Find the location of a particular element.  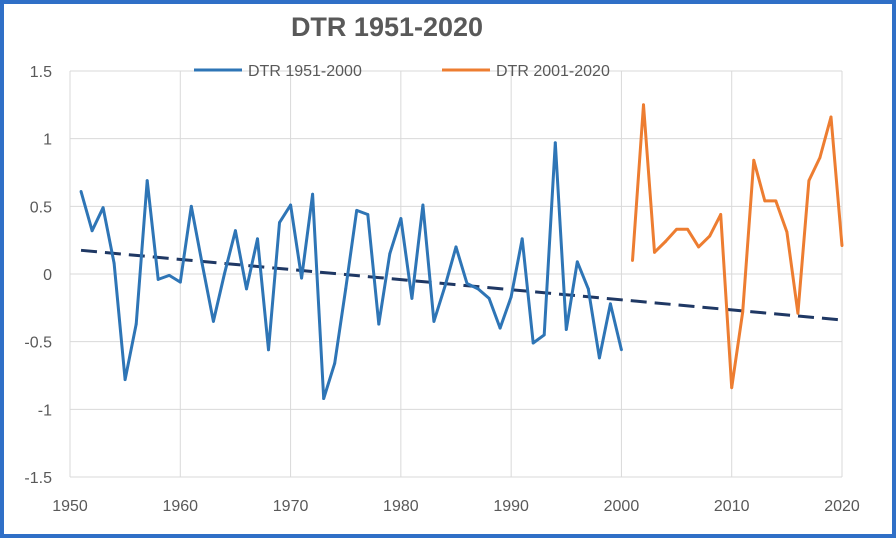

series-line is located at coordinates (737, 246).